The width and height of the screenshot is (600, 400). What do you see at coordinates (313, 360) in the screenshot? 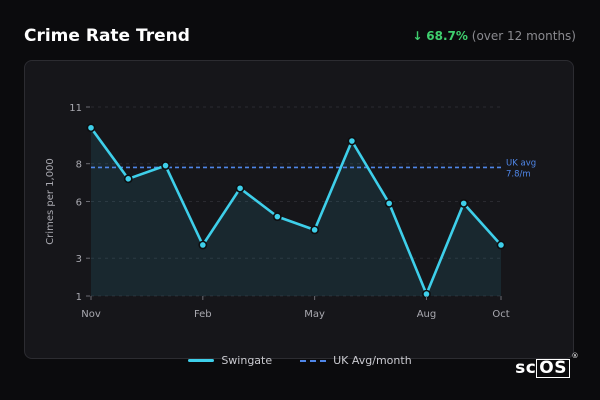
I see `legend-dashed-line-icon` at bounding box center [313, 360].